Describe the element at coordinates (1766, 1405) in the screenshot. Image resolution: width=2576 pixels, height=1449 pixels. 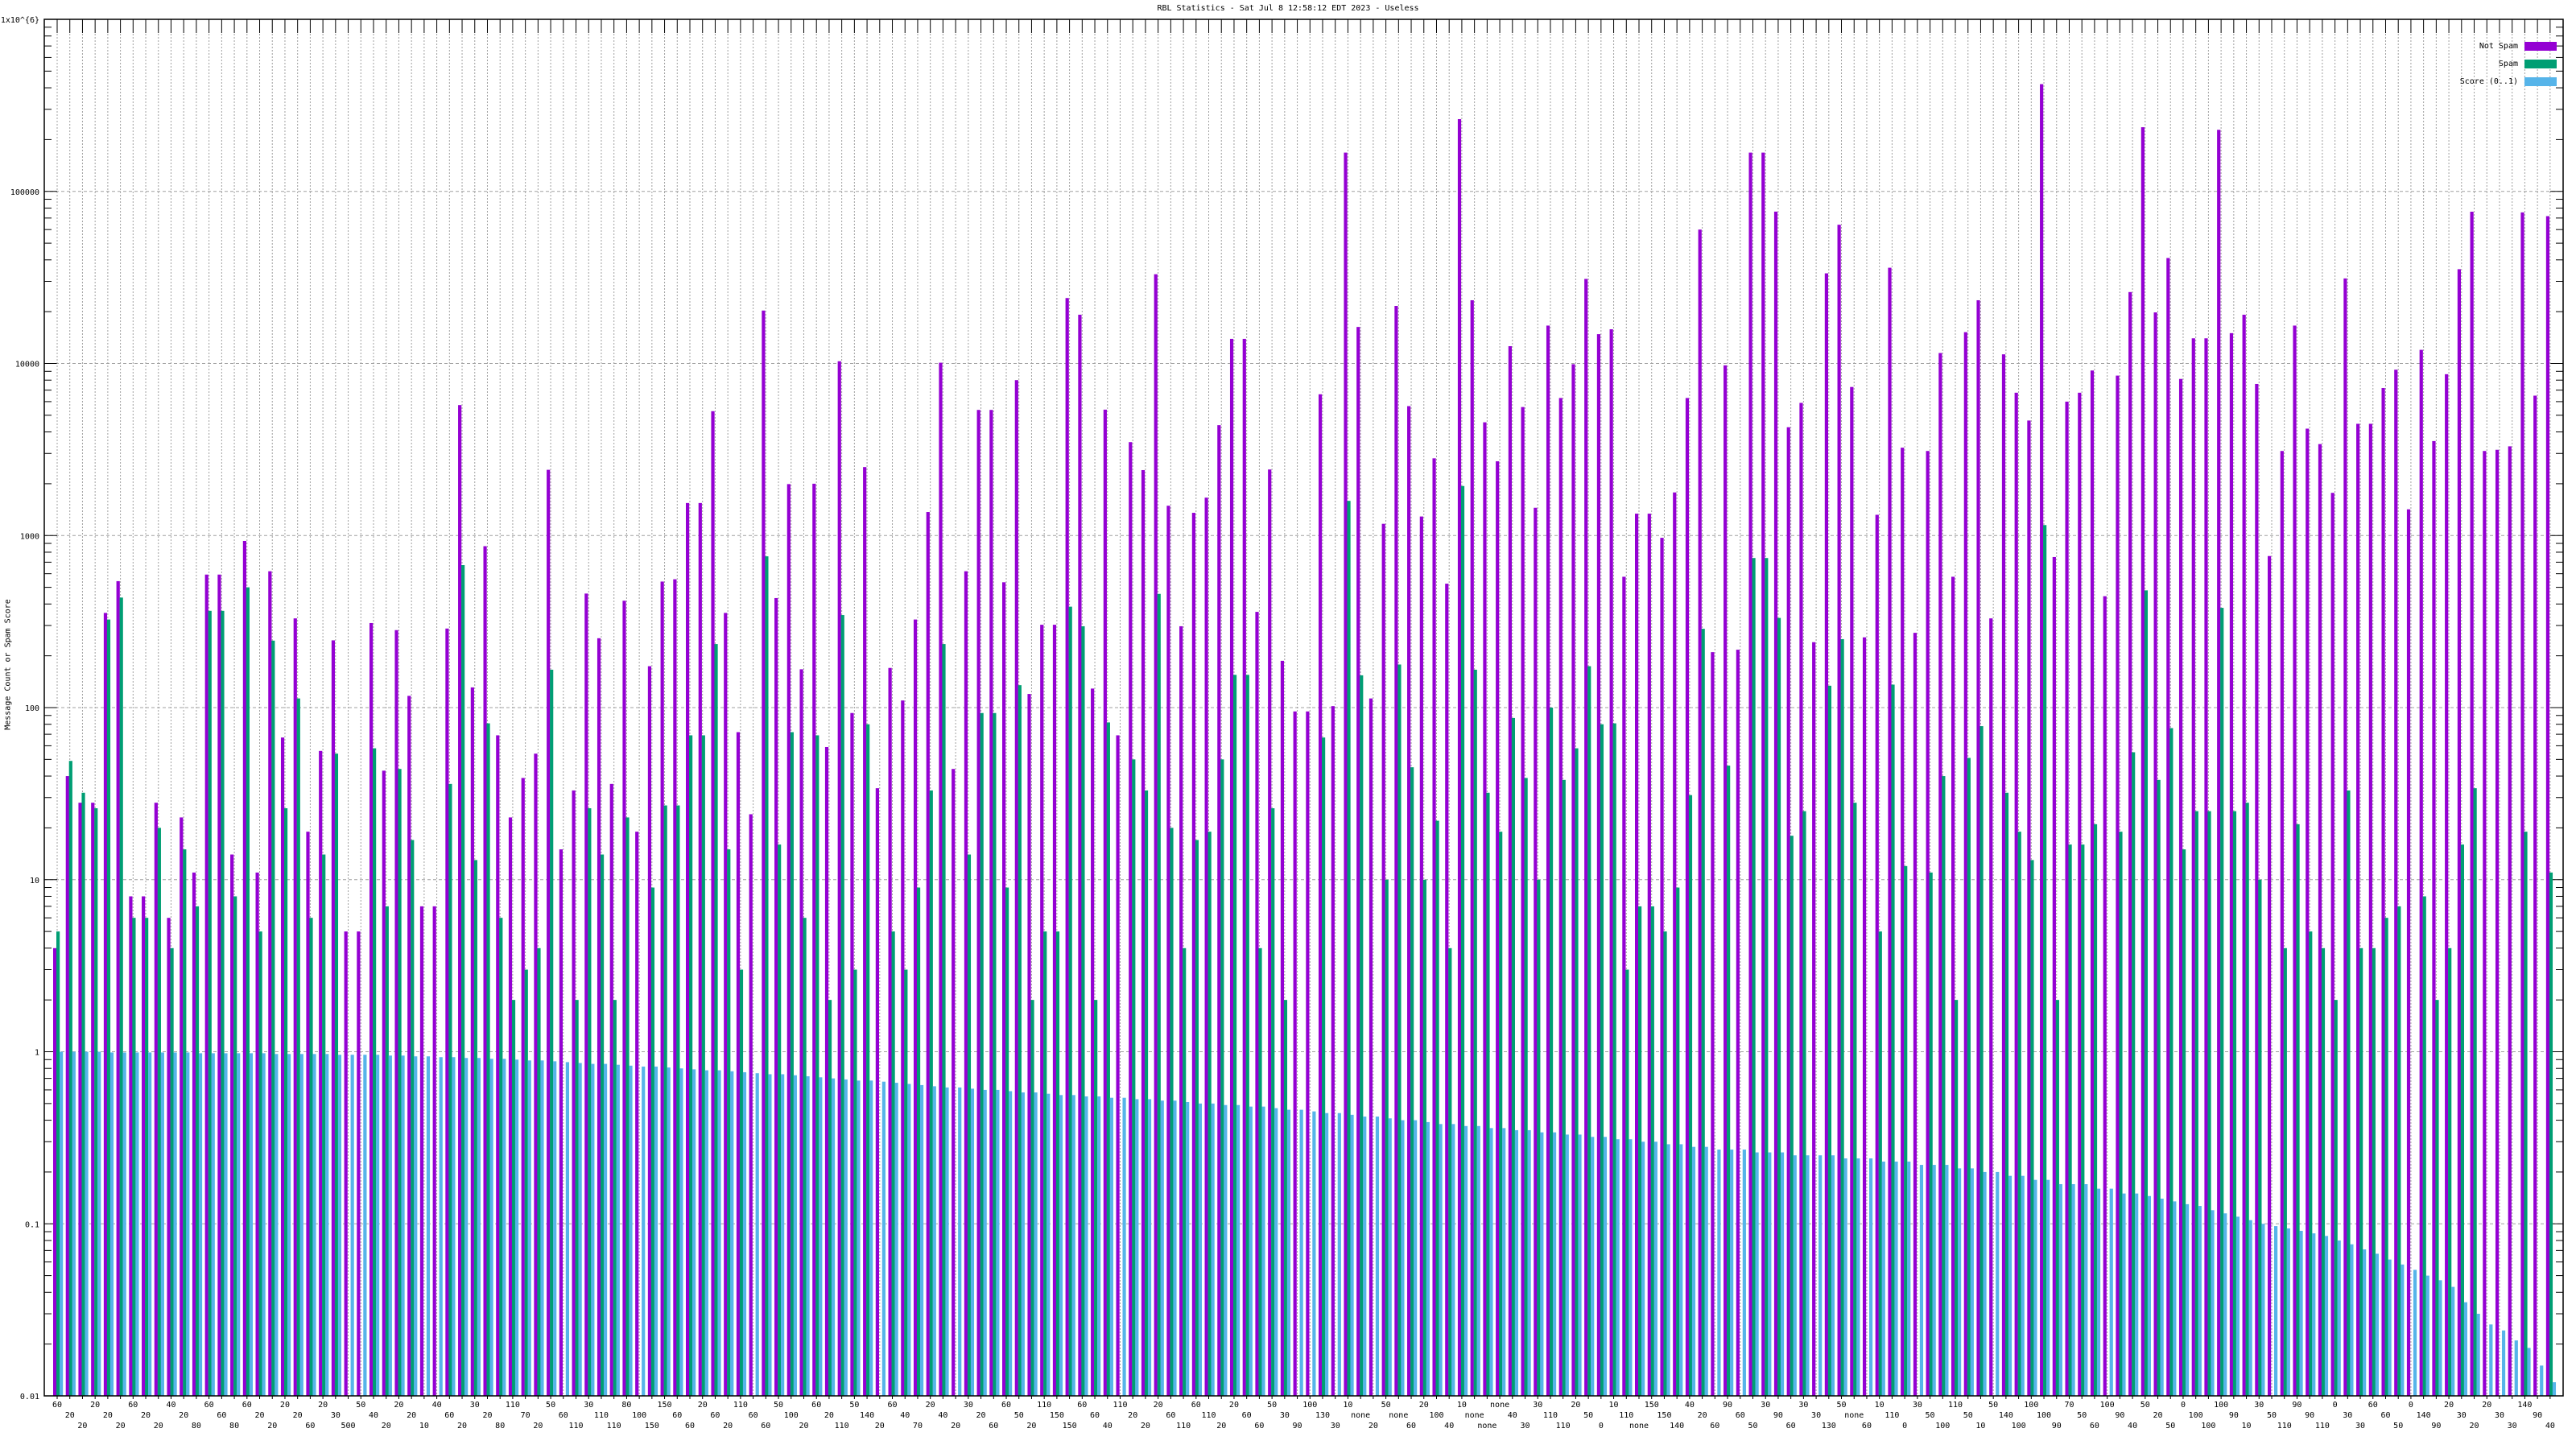
I see `x-tick-label: 30` at that location.